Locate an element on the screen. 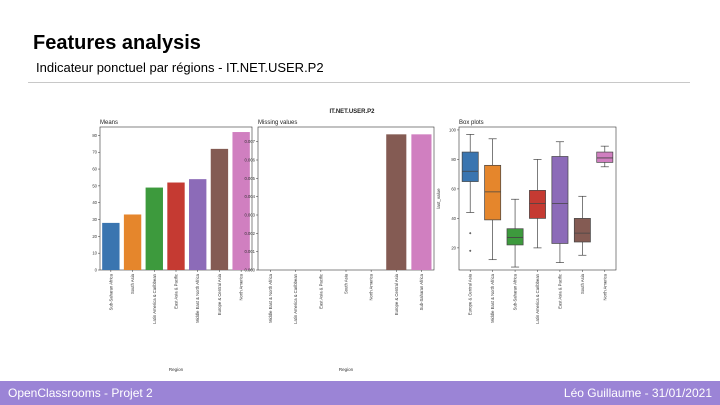 The width and height of the screenshot is (720, 405). y-tick-label: 0.007 is located at coordinates (250, 141).